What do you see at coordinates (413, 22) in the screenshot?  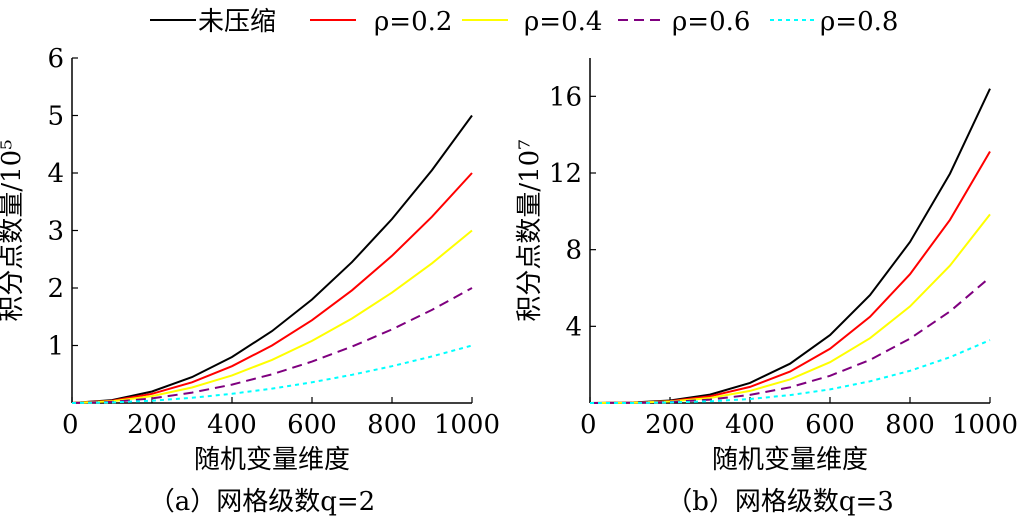 I see `legend-label-1: ρ=0.2` at bounding box center [413, 22].